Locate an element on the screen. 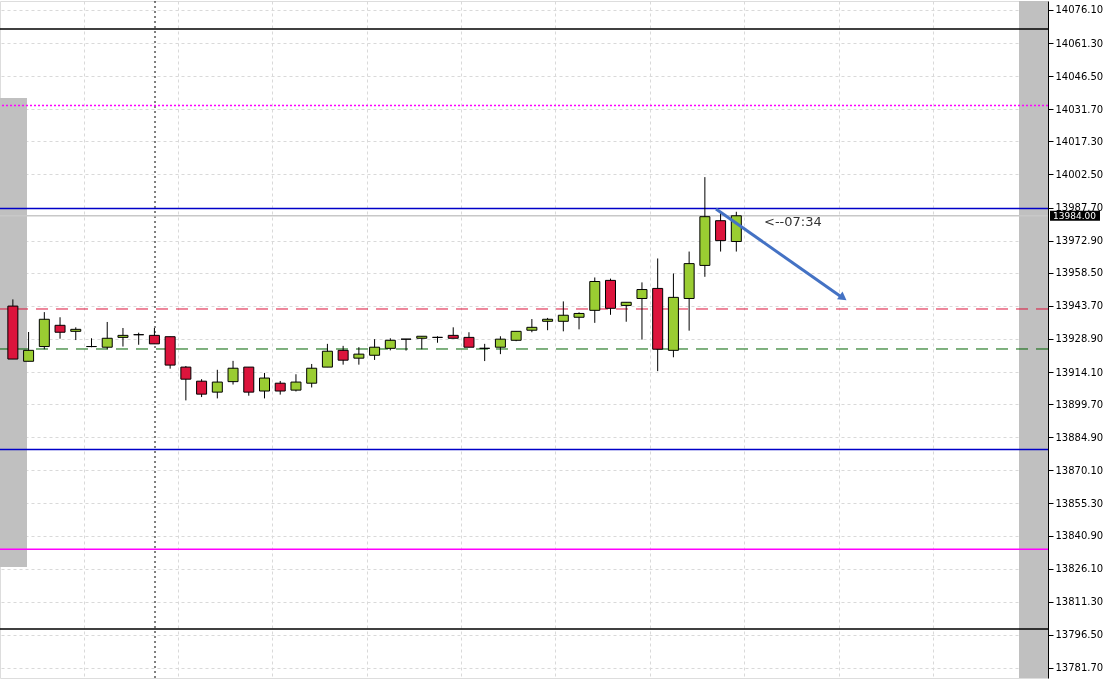 The height and width of the screenshot is (679, 1104). y-tick-label: 14046.50 is located at coordinates (1079, 76).